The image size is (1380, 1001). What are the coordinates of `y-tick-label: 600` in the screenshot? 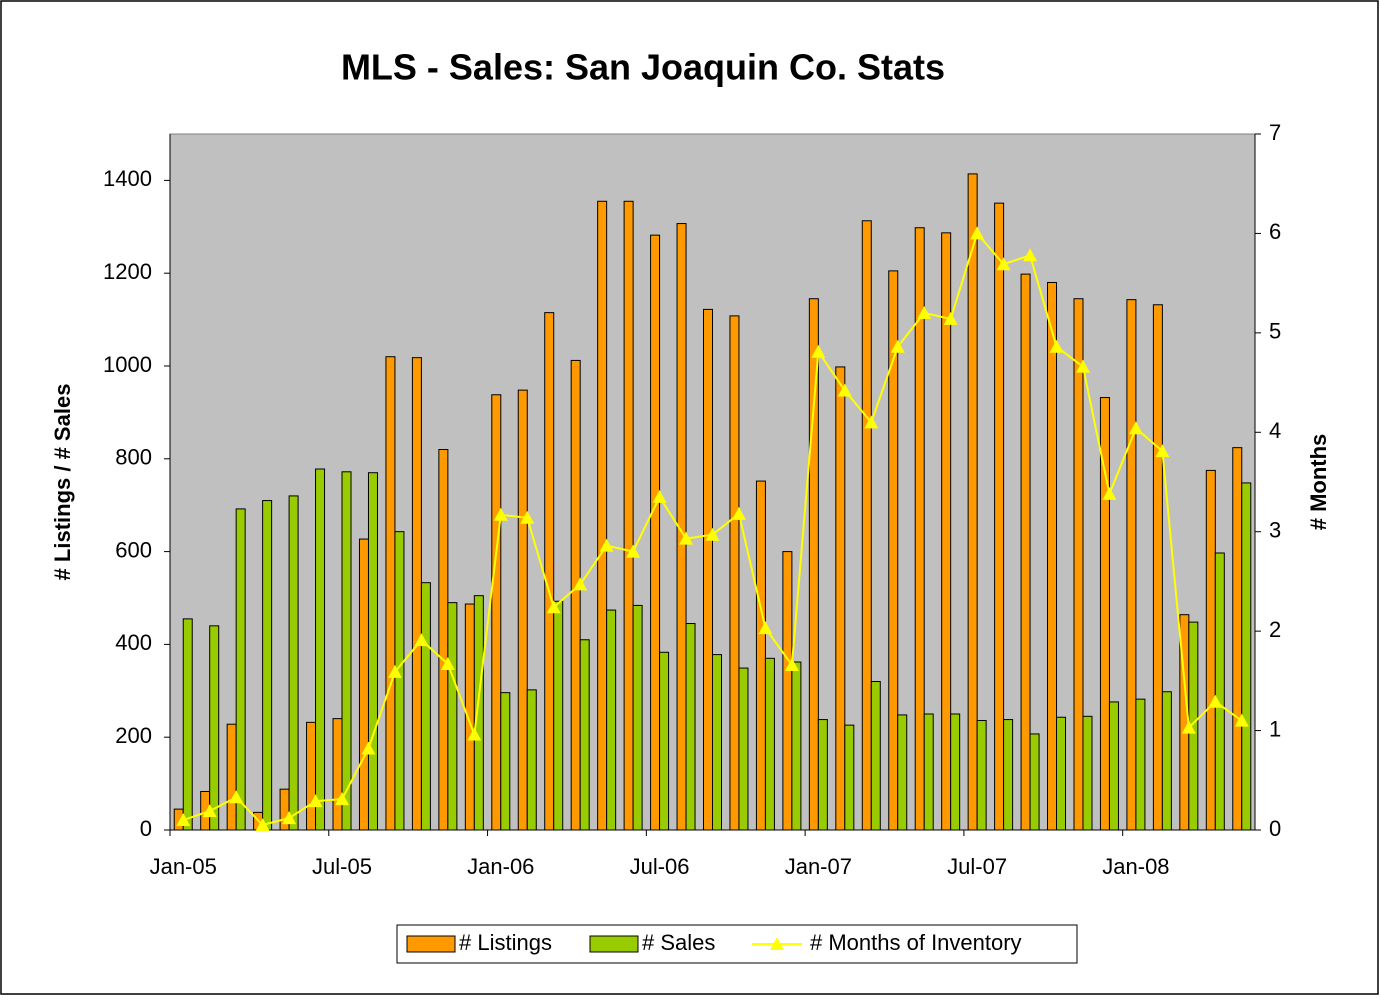 It's located at (133, 549).